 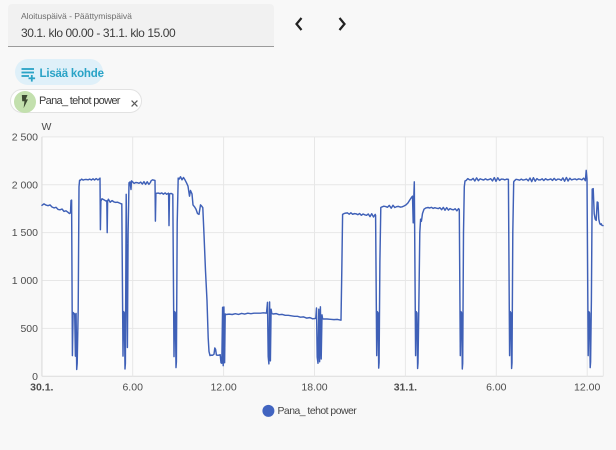 What do you see at coordinates (318, 411) in the screenshot?
I see `svg-text: Pana_ tehot power` at bounding box center [318, 411].